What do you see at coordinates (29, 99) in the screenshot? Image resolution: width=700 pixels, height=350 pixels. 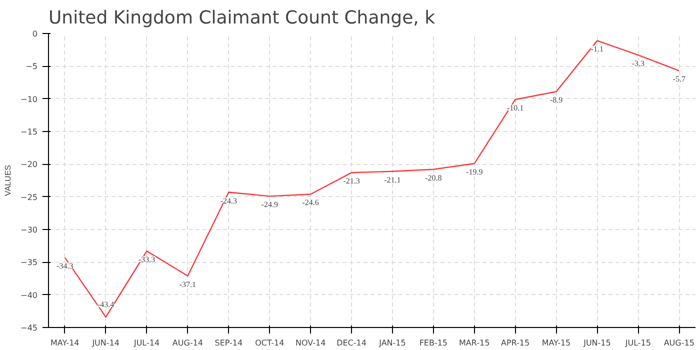 I see `y-tick-label: −10` at bounding box center [29, 99].